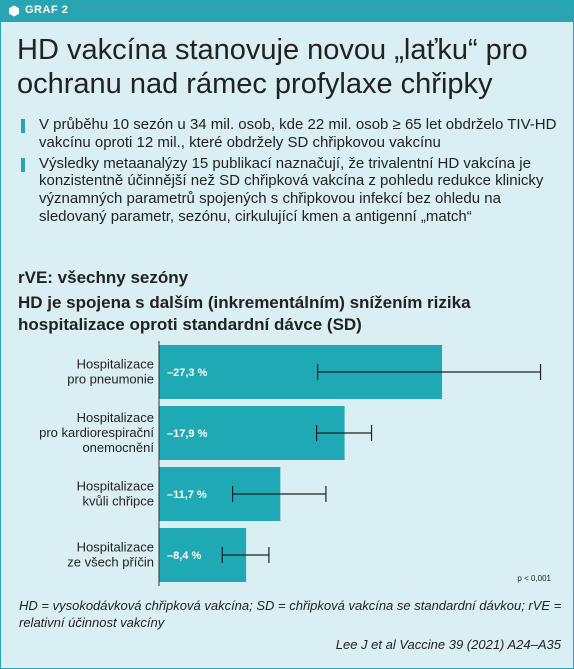 The image size is (574, 669). I want to click on tag-label: GRAF 2, so click(47, 10).